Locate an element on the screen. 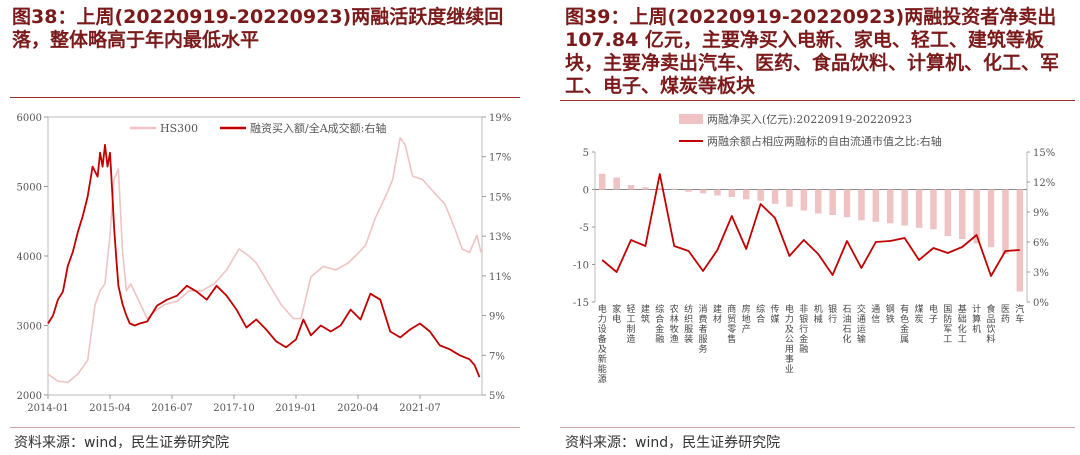 The width and height of the screenshot is (1080, 455). category-label-char: 服 is located at coordinates (702, 339).